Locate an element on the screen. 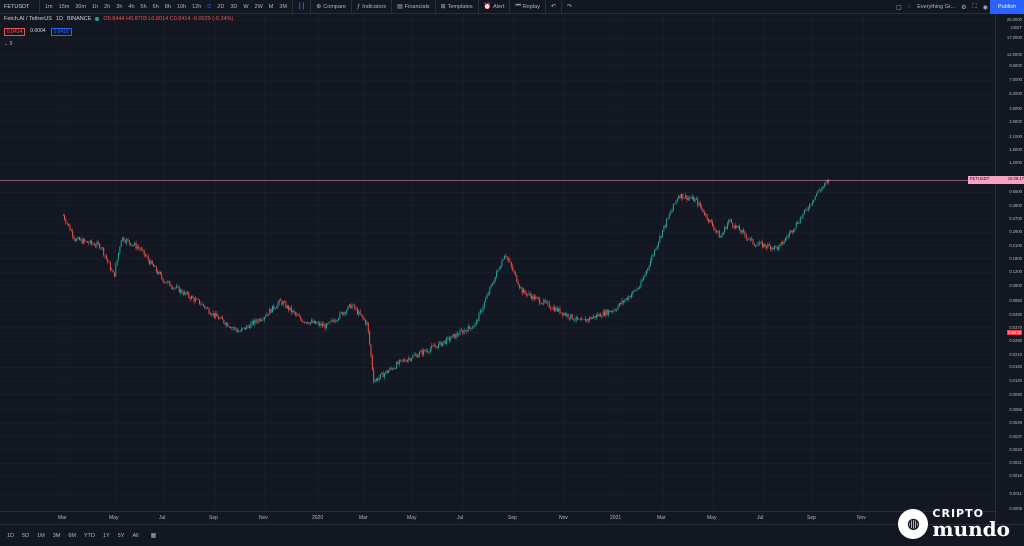 The image size is (1024, 546). range-6M: 6M is located at coordinates (72, 535).